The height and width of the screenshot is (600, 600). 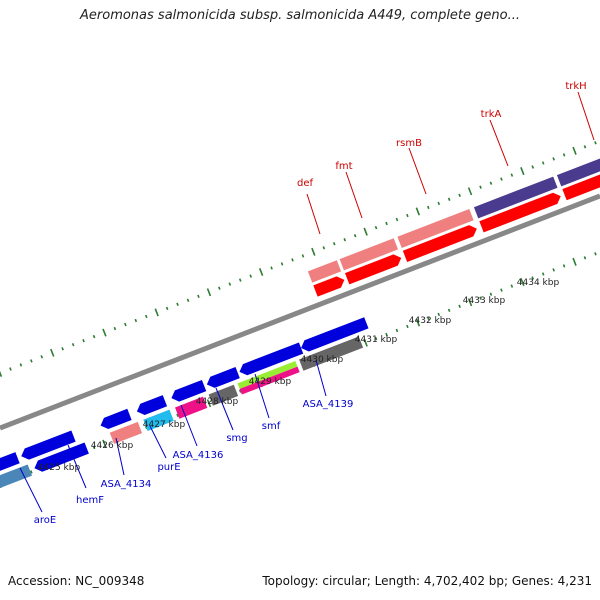 What do you see at coordinates (45, 520) in the screenshot?
I see `gene-label-aroE: aroE` at bounding box center [45, 520].